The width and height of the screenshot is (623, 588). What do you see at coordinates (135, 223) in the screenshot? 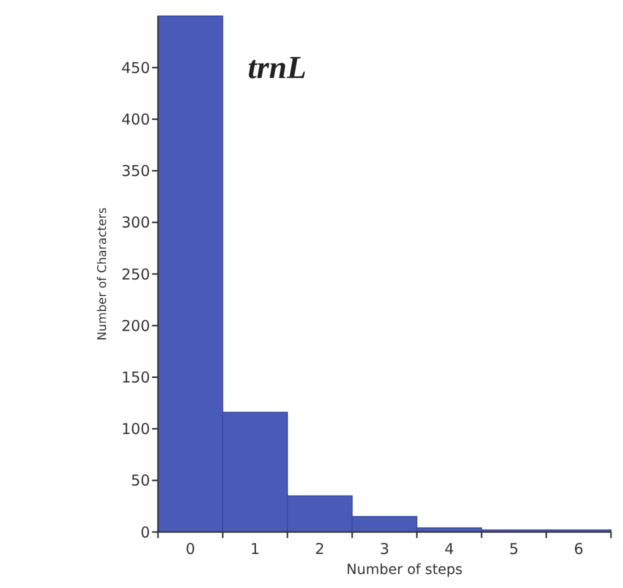
I see `y-tick-label: 300` at bounding box center [135, 223].